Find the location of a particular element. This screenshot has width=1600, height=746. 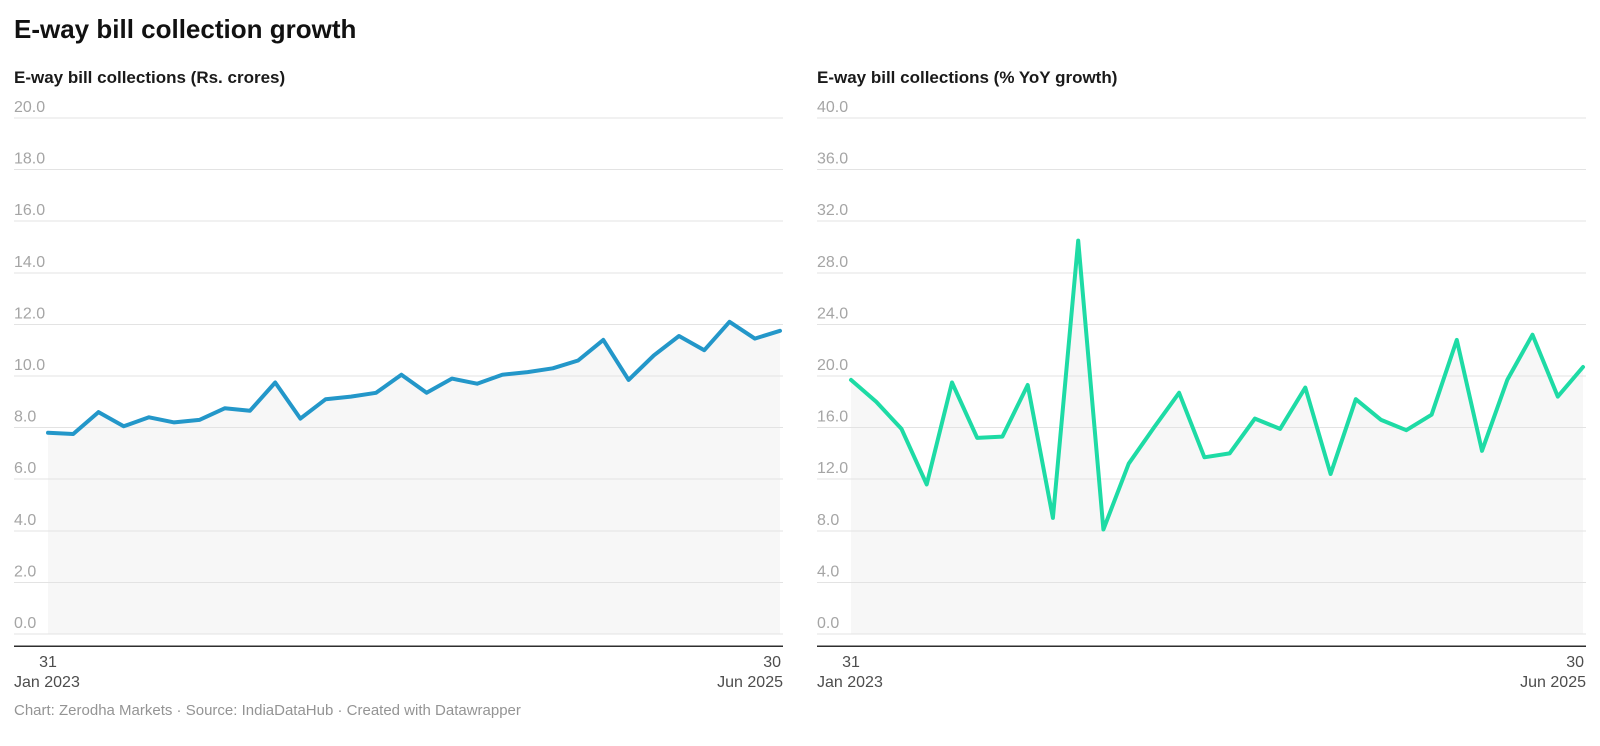

line-series is located at coordinates (414, 378).